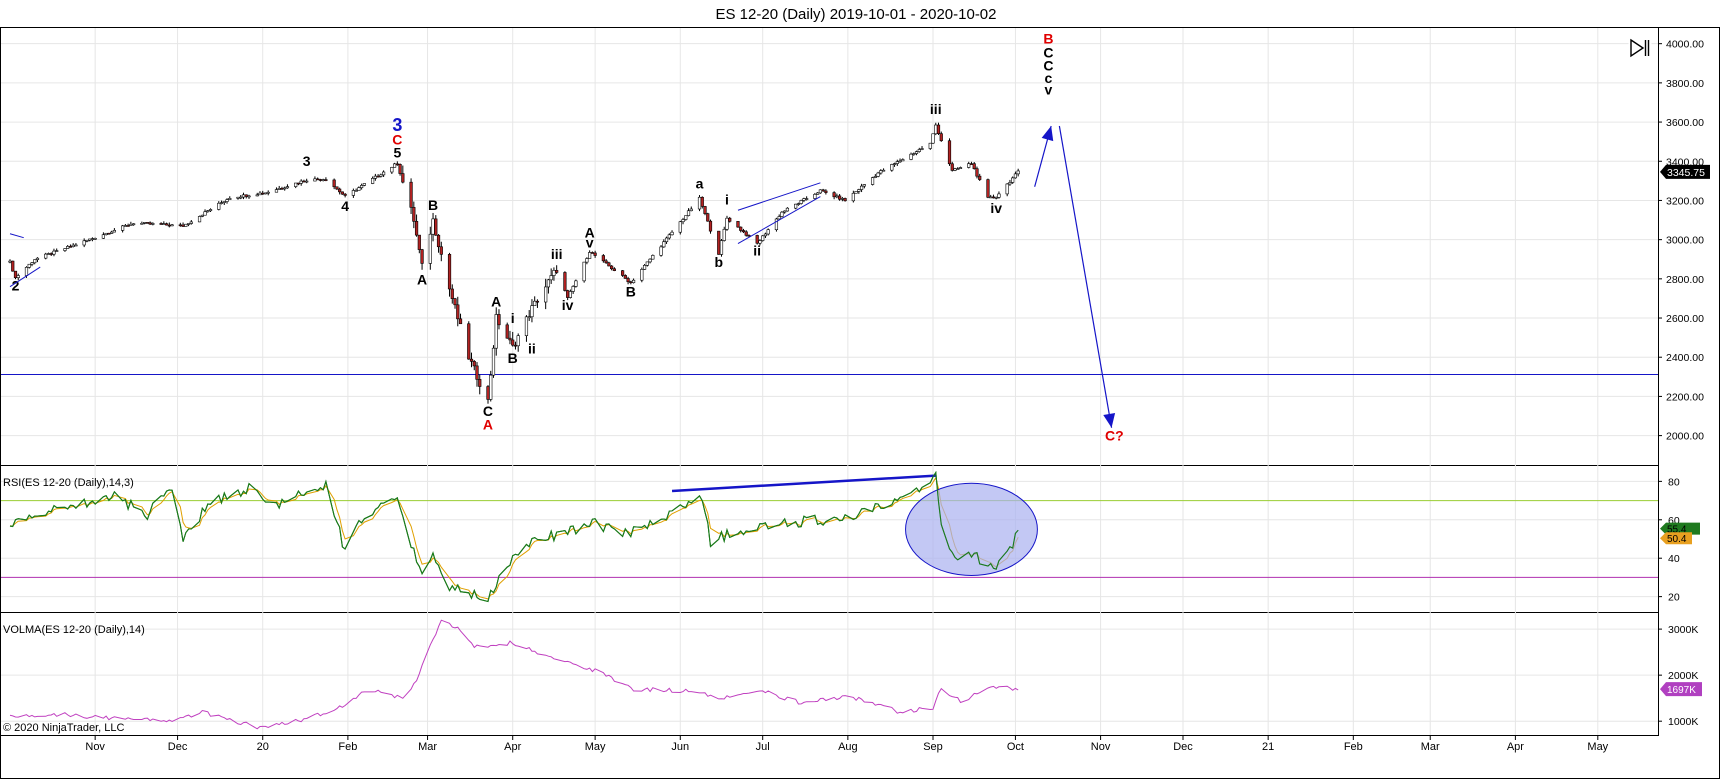 The height and width of the screenshot is (779, 1720). I want to click on rsi-badge-signal, so click(1680, 528).